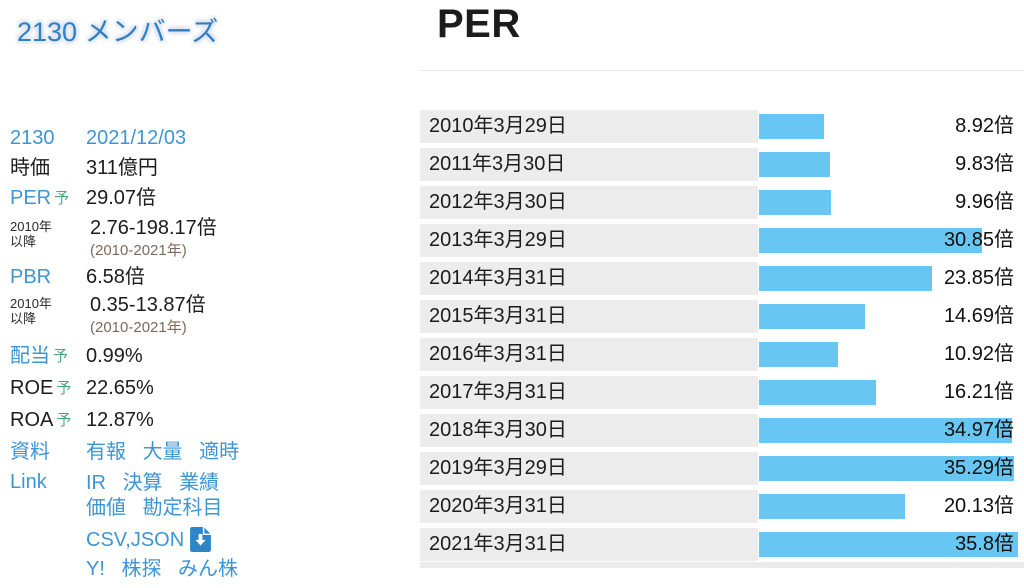  I want to click on pbr-value: 6.58倍, so click(115, 277).